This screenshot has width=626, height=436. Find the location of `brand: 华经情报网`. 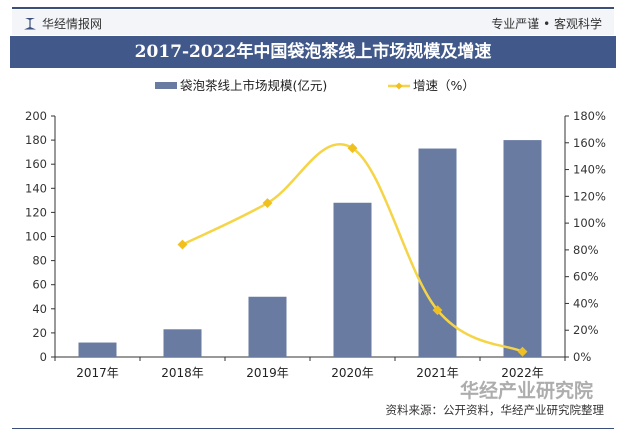

brand: 华经情报网 is located at coordinates (63, 23).